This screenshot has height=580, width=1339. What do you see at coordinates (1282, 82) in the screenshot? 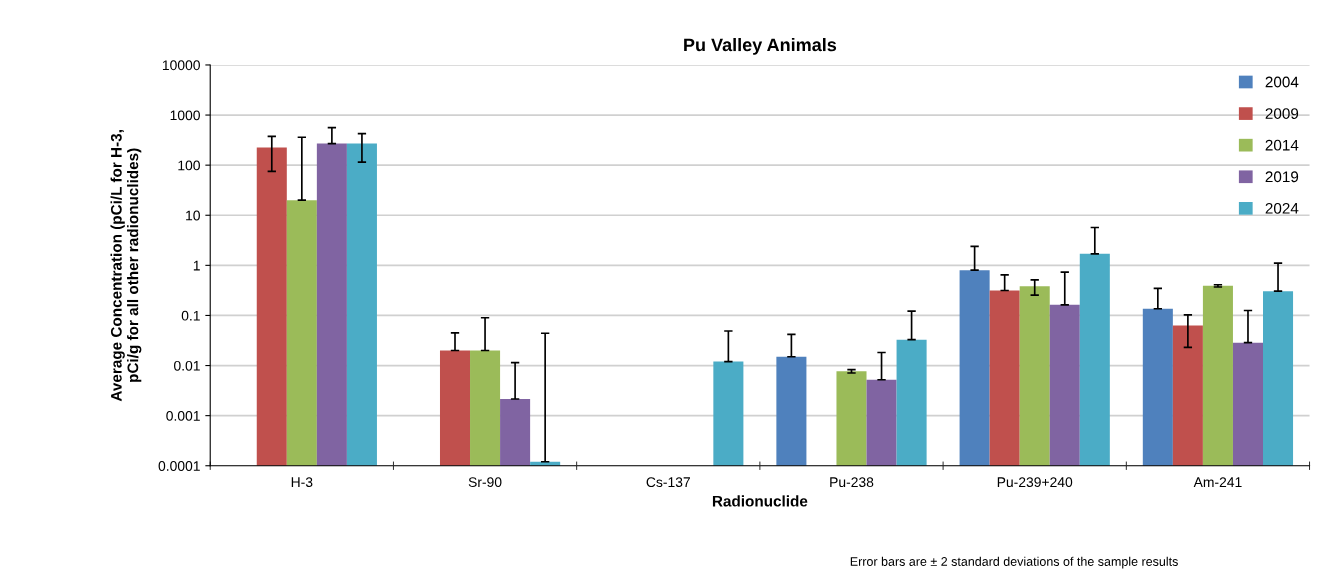
I see `legend-label: 2004` at bounding box center [1282, 82].